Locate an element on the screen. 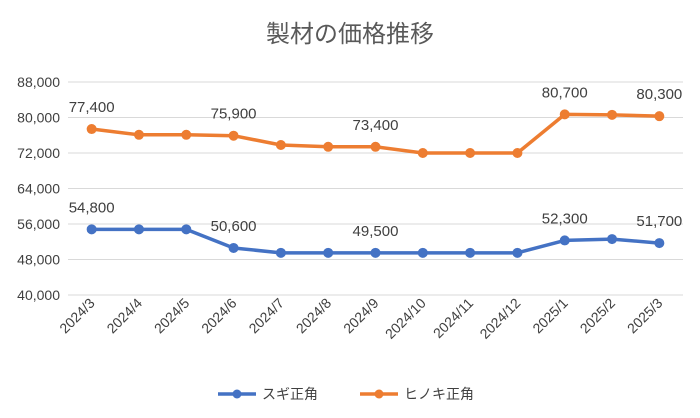 The image size is (700, 418). x-tick-label: 2024/4 is located at coordinates (124, 316).